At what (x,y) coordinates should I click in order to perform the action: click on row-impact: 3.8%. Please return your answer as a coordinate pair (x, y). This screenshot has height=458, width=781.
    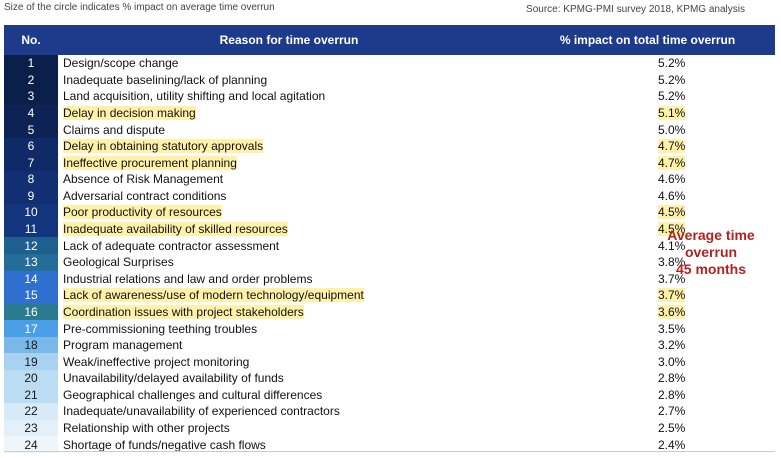
    Looking at the image, I should click on (647, 262).